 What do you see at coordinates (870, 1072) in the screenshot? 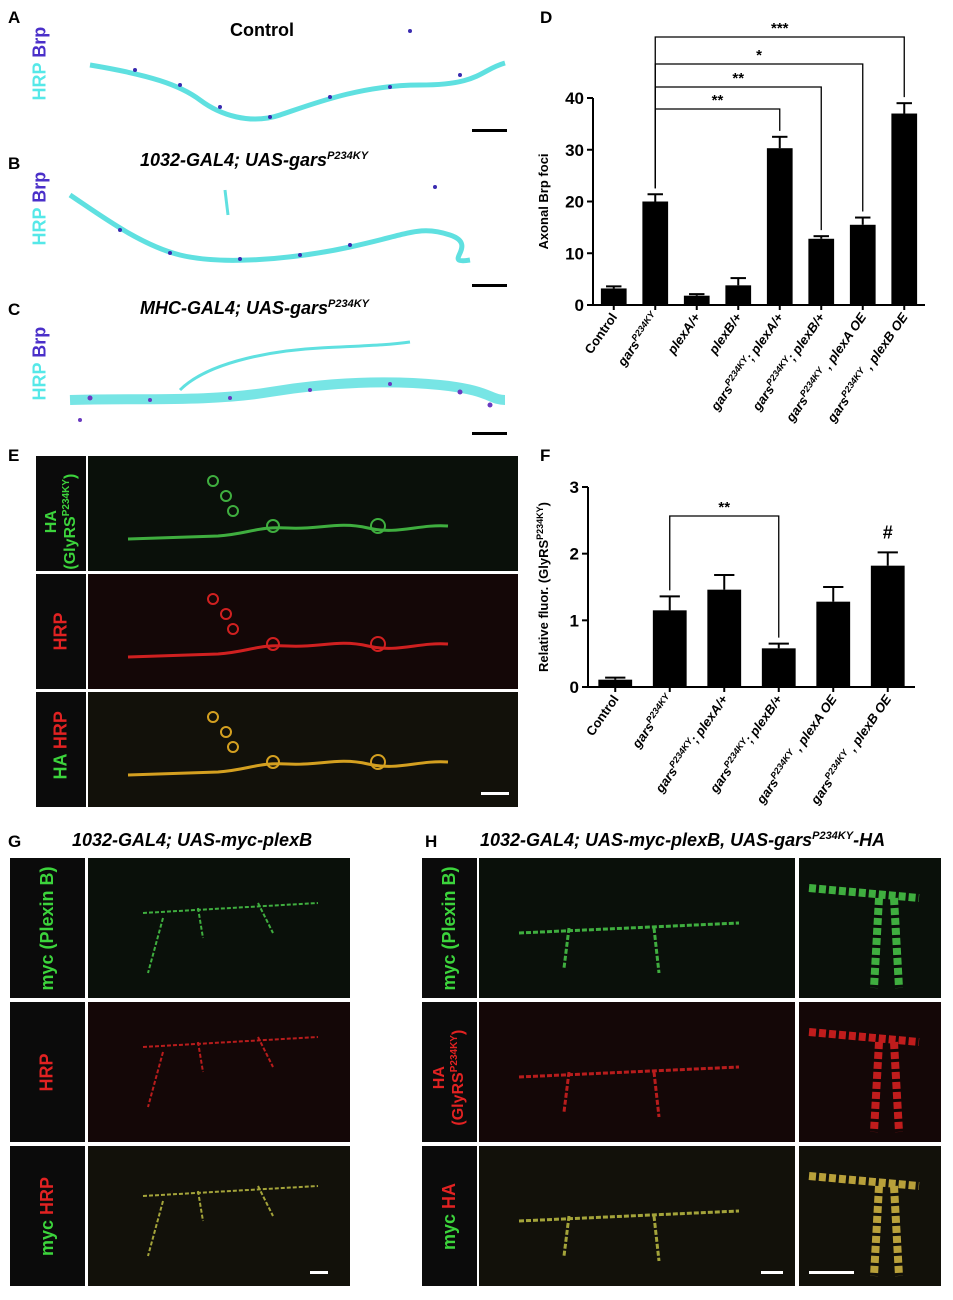
I see `panel-h-ha-zoom-image` at bounding box center [870, 1072].